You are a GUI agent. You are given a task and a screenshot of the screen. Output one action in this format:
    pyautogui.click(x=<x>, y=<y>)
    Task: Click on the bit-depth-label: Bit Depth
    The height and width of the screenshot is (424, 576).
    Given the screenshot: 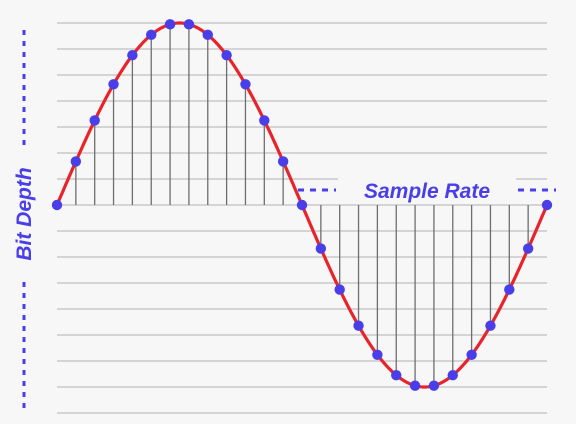 What is the action you would take?
    pyautogui.click(x=24, y=213)
    